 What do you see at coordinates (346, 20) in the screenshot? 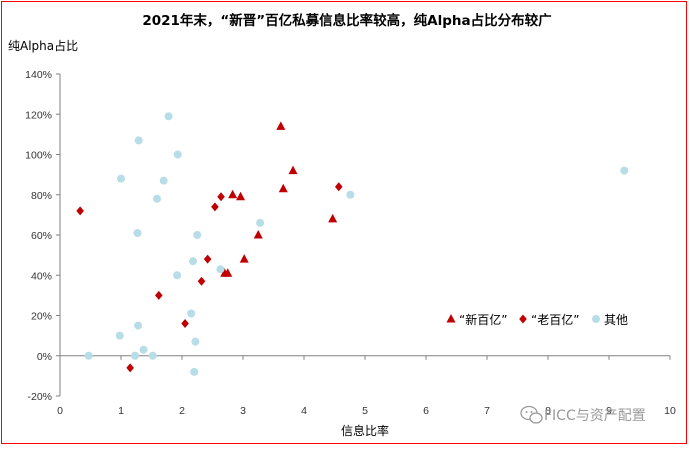
I see `chart-title: 2021年末，“新晋”百亿私募信息比率较高，纯Alpha占比分布较广` at bounding box center [346, 20].